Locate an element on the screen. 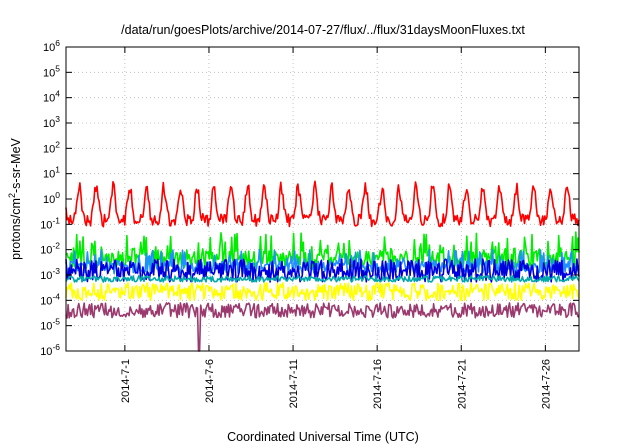 The image size is (640, 448). y-tick-label-exp: 3 is located at coordinates (57, 119).